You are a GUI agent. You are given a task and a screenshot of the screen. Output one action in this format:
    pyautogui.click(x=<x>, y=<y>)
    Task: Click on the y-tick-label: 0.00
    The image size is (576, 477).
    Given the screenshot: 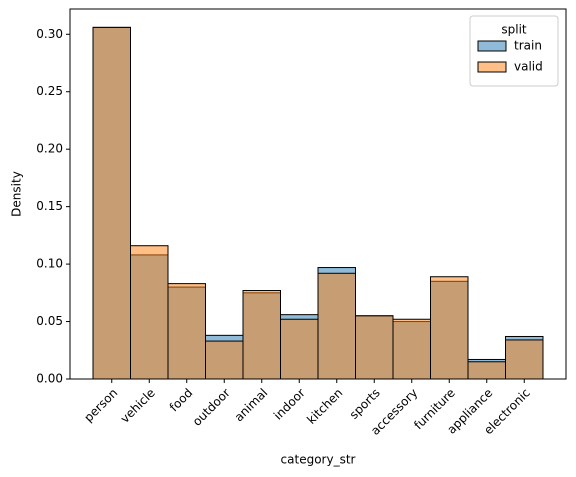 What is the action you would take?
    pyautogui.click(x=49, y=379)
    